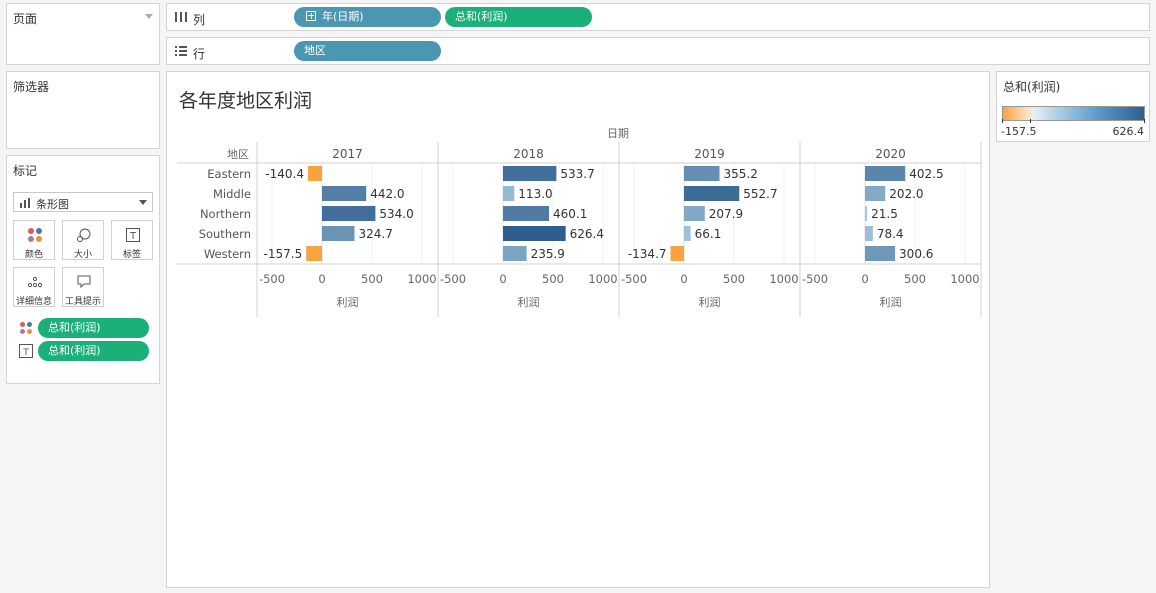 The image size is (1156, 593). I want to click on bar-2017-eastern, so click(314, 173).